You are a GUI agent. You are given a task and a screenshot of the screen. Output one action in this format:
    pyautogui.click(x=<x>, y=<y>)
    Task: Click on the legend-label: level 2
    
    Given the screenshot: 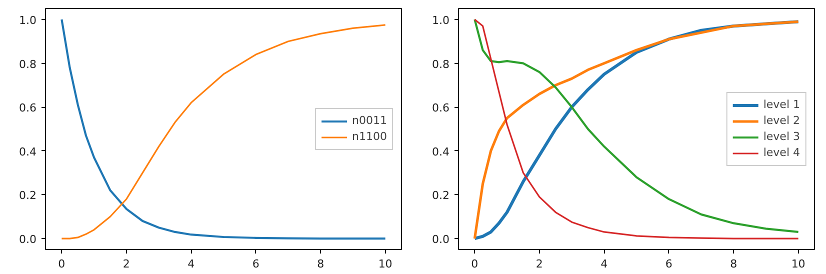 What is the action you would take?
    pyautogui.click(x=781, y=121)
    